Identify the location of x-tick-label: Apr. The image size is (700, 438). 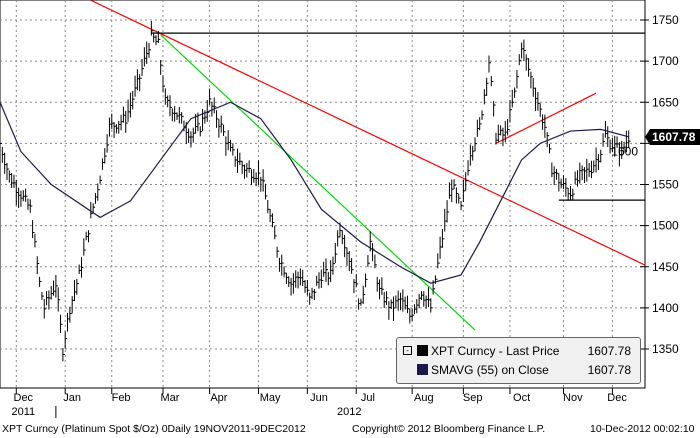
(218, 398).